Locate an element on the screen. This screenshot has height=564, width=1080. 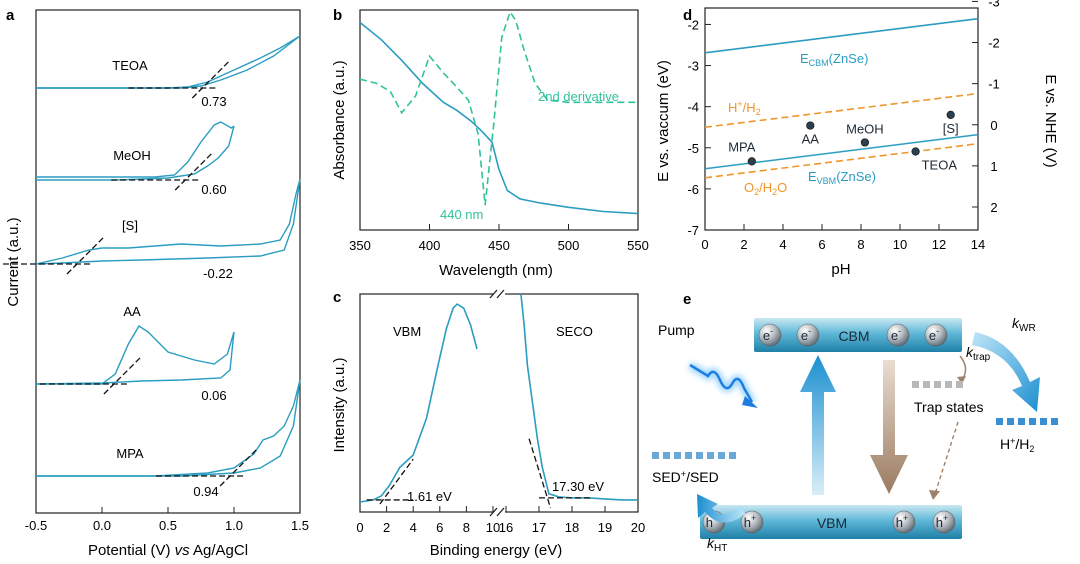
panel-b-y-label: Absorbance (a.u.) is located at coordinates (339, 119).